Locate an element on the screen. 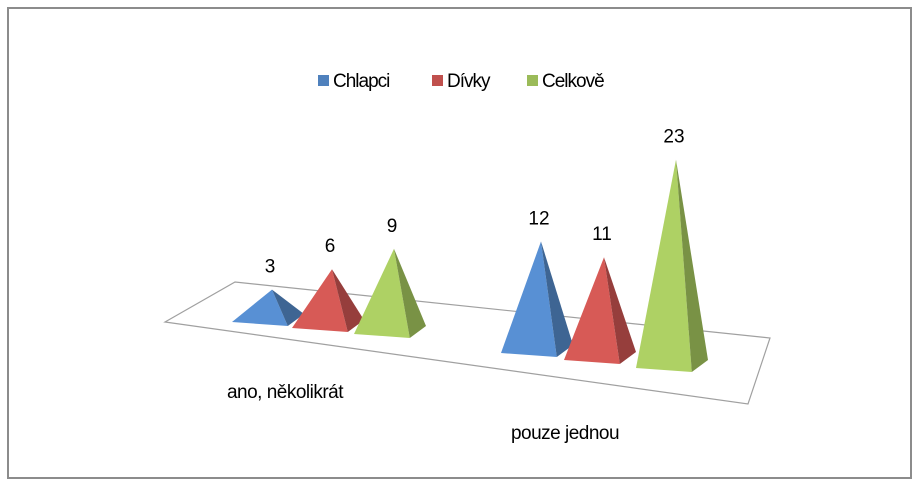 This screenshot has height=481, width=920. data-label: 23 is located at coordinates (673, 137).